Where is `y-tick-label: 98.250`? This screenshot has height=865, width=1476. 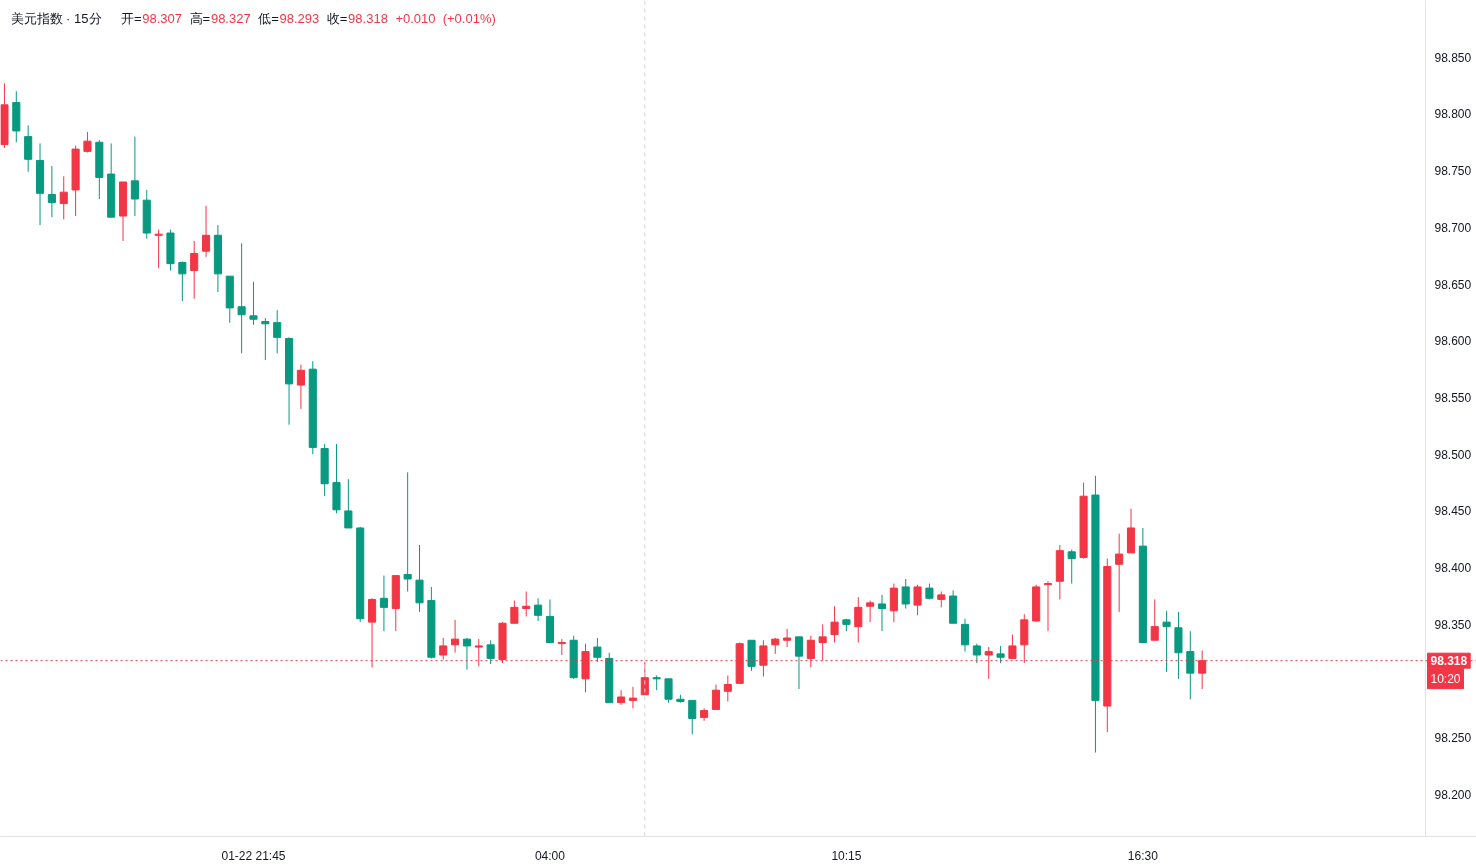 y-tick-label: 98.250 is located at coordinates (1453, 738).